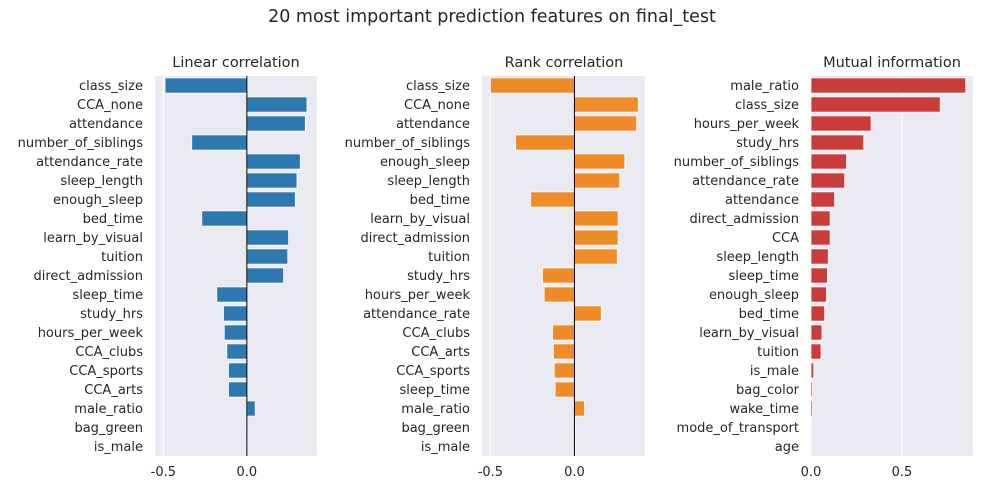  What do you see at coordinates (408, 143) in the screenshot?
I see `category-label: number_of_siblings` at bounding box center [408, 143].